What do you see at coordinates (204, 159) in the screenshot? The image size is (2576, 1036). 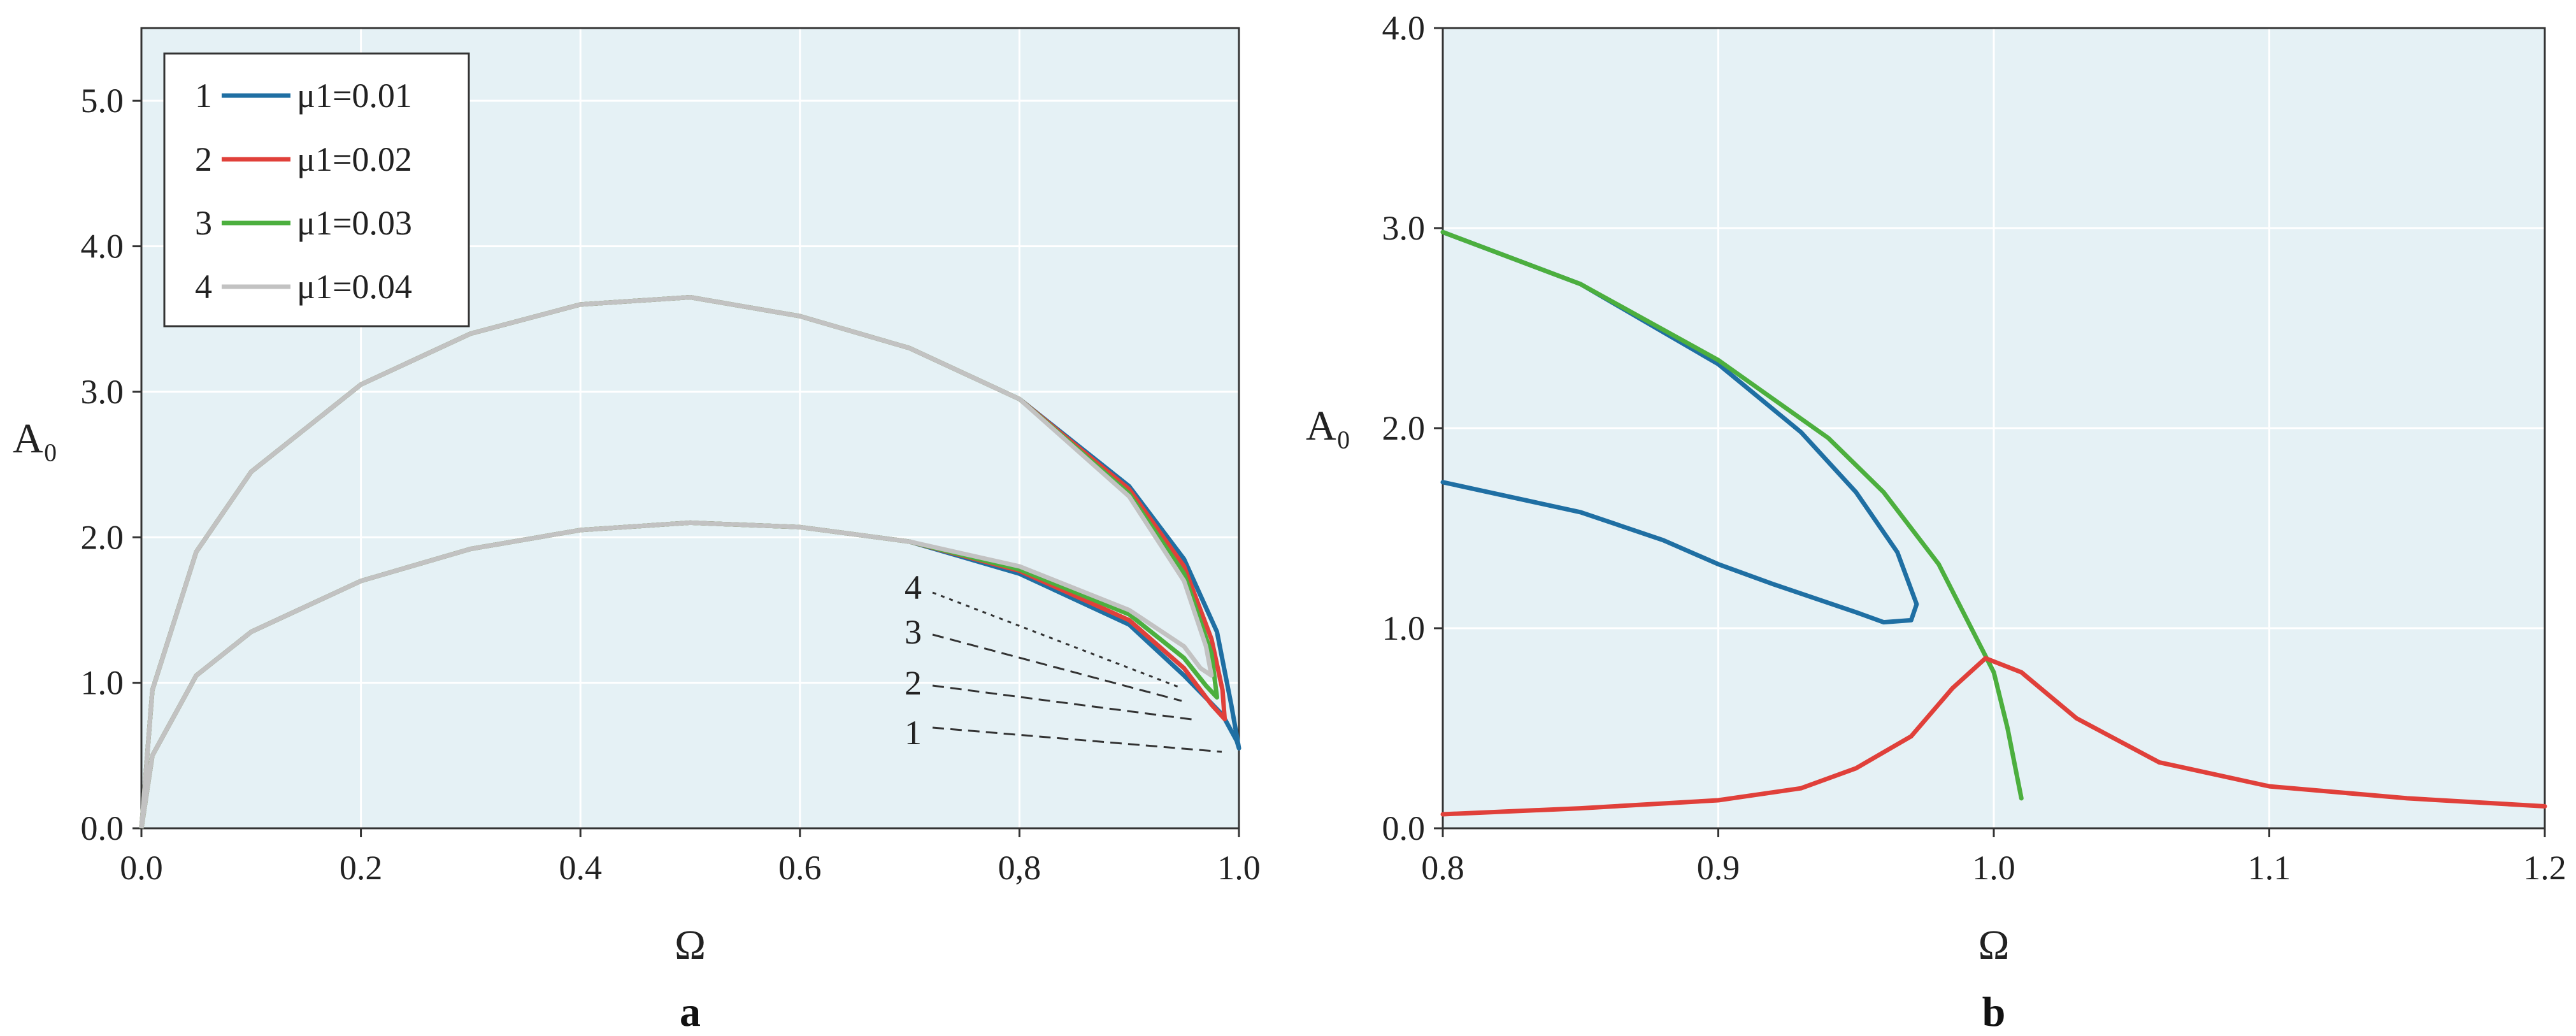 I see `legend-number: 2` at bounding box center [204, 159].